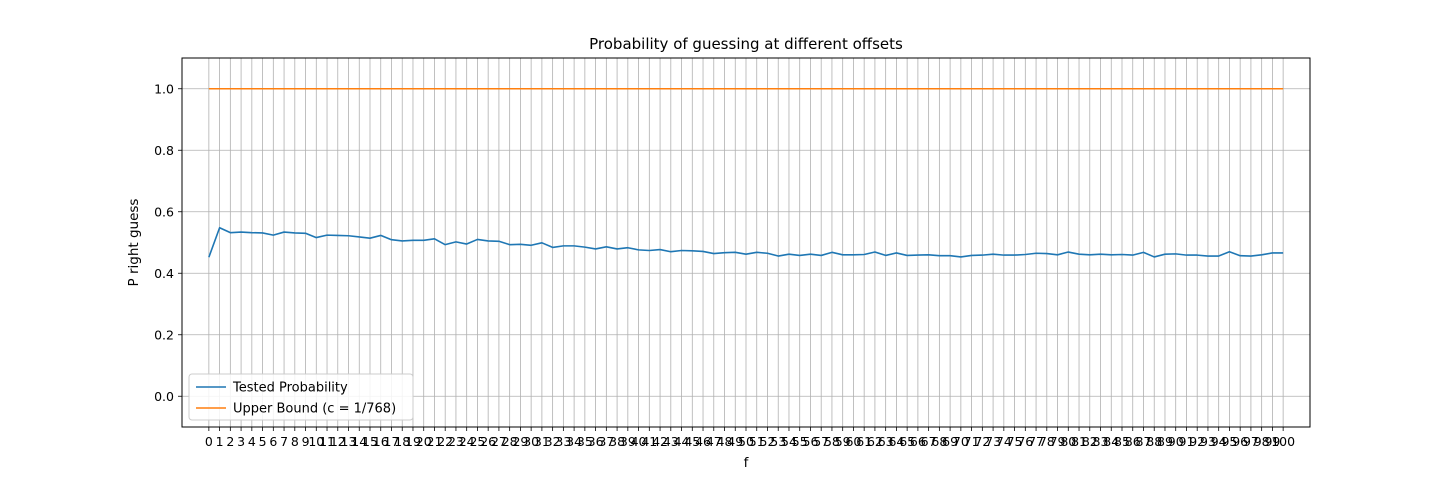  Describe the element at coordinates (1068, 441) in the screenshot. I see `x-tick-label: 80` at that location.